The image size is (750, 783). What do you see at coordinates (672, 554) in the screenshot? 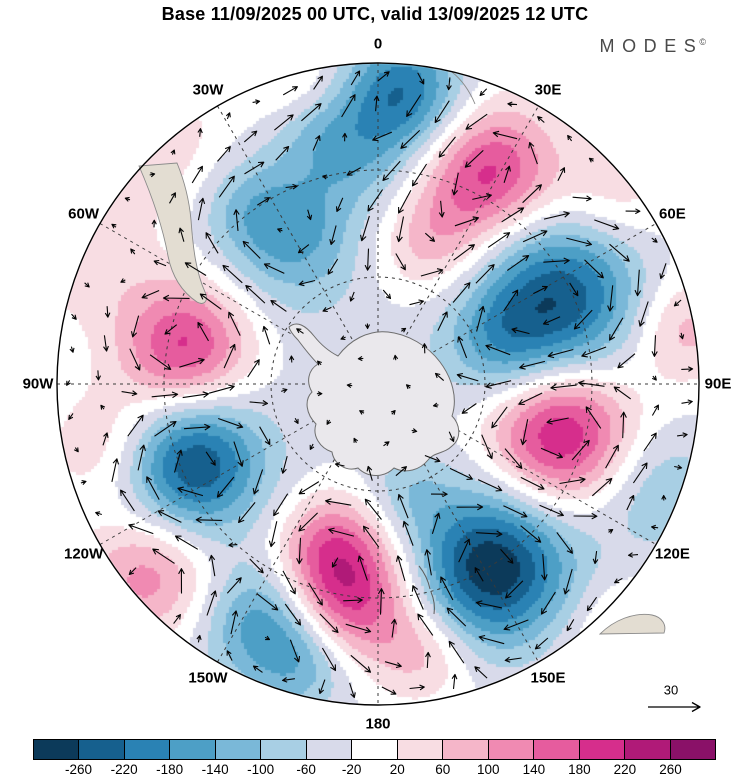
I see `lon-label-120E: 120E` at bounding box center [672, 554].